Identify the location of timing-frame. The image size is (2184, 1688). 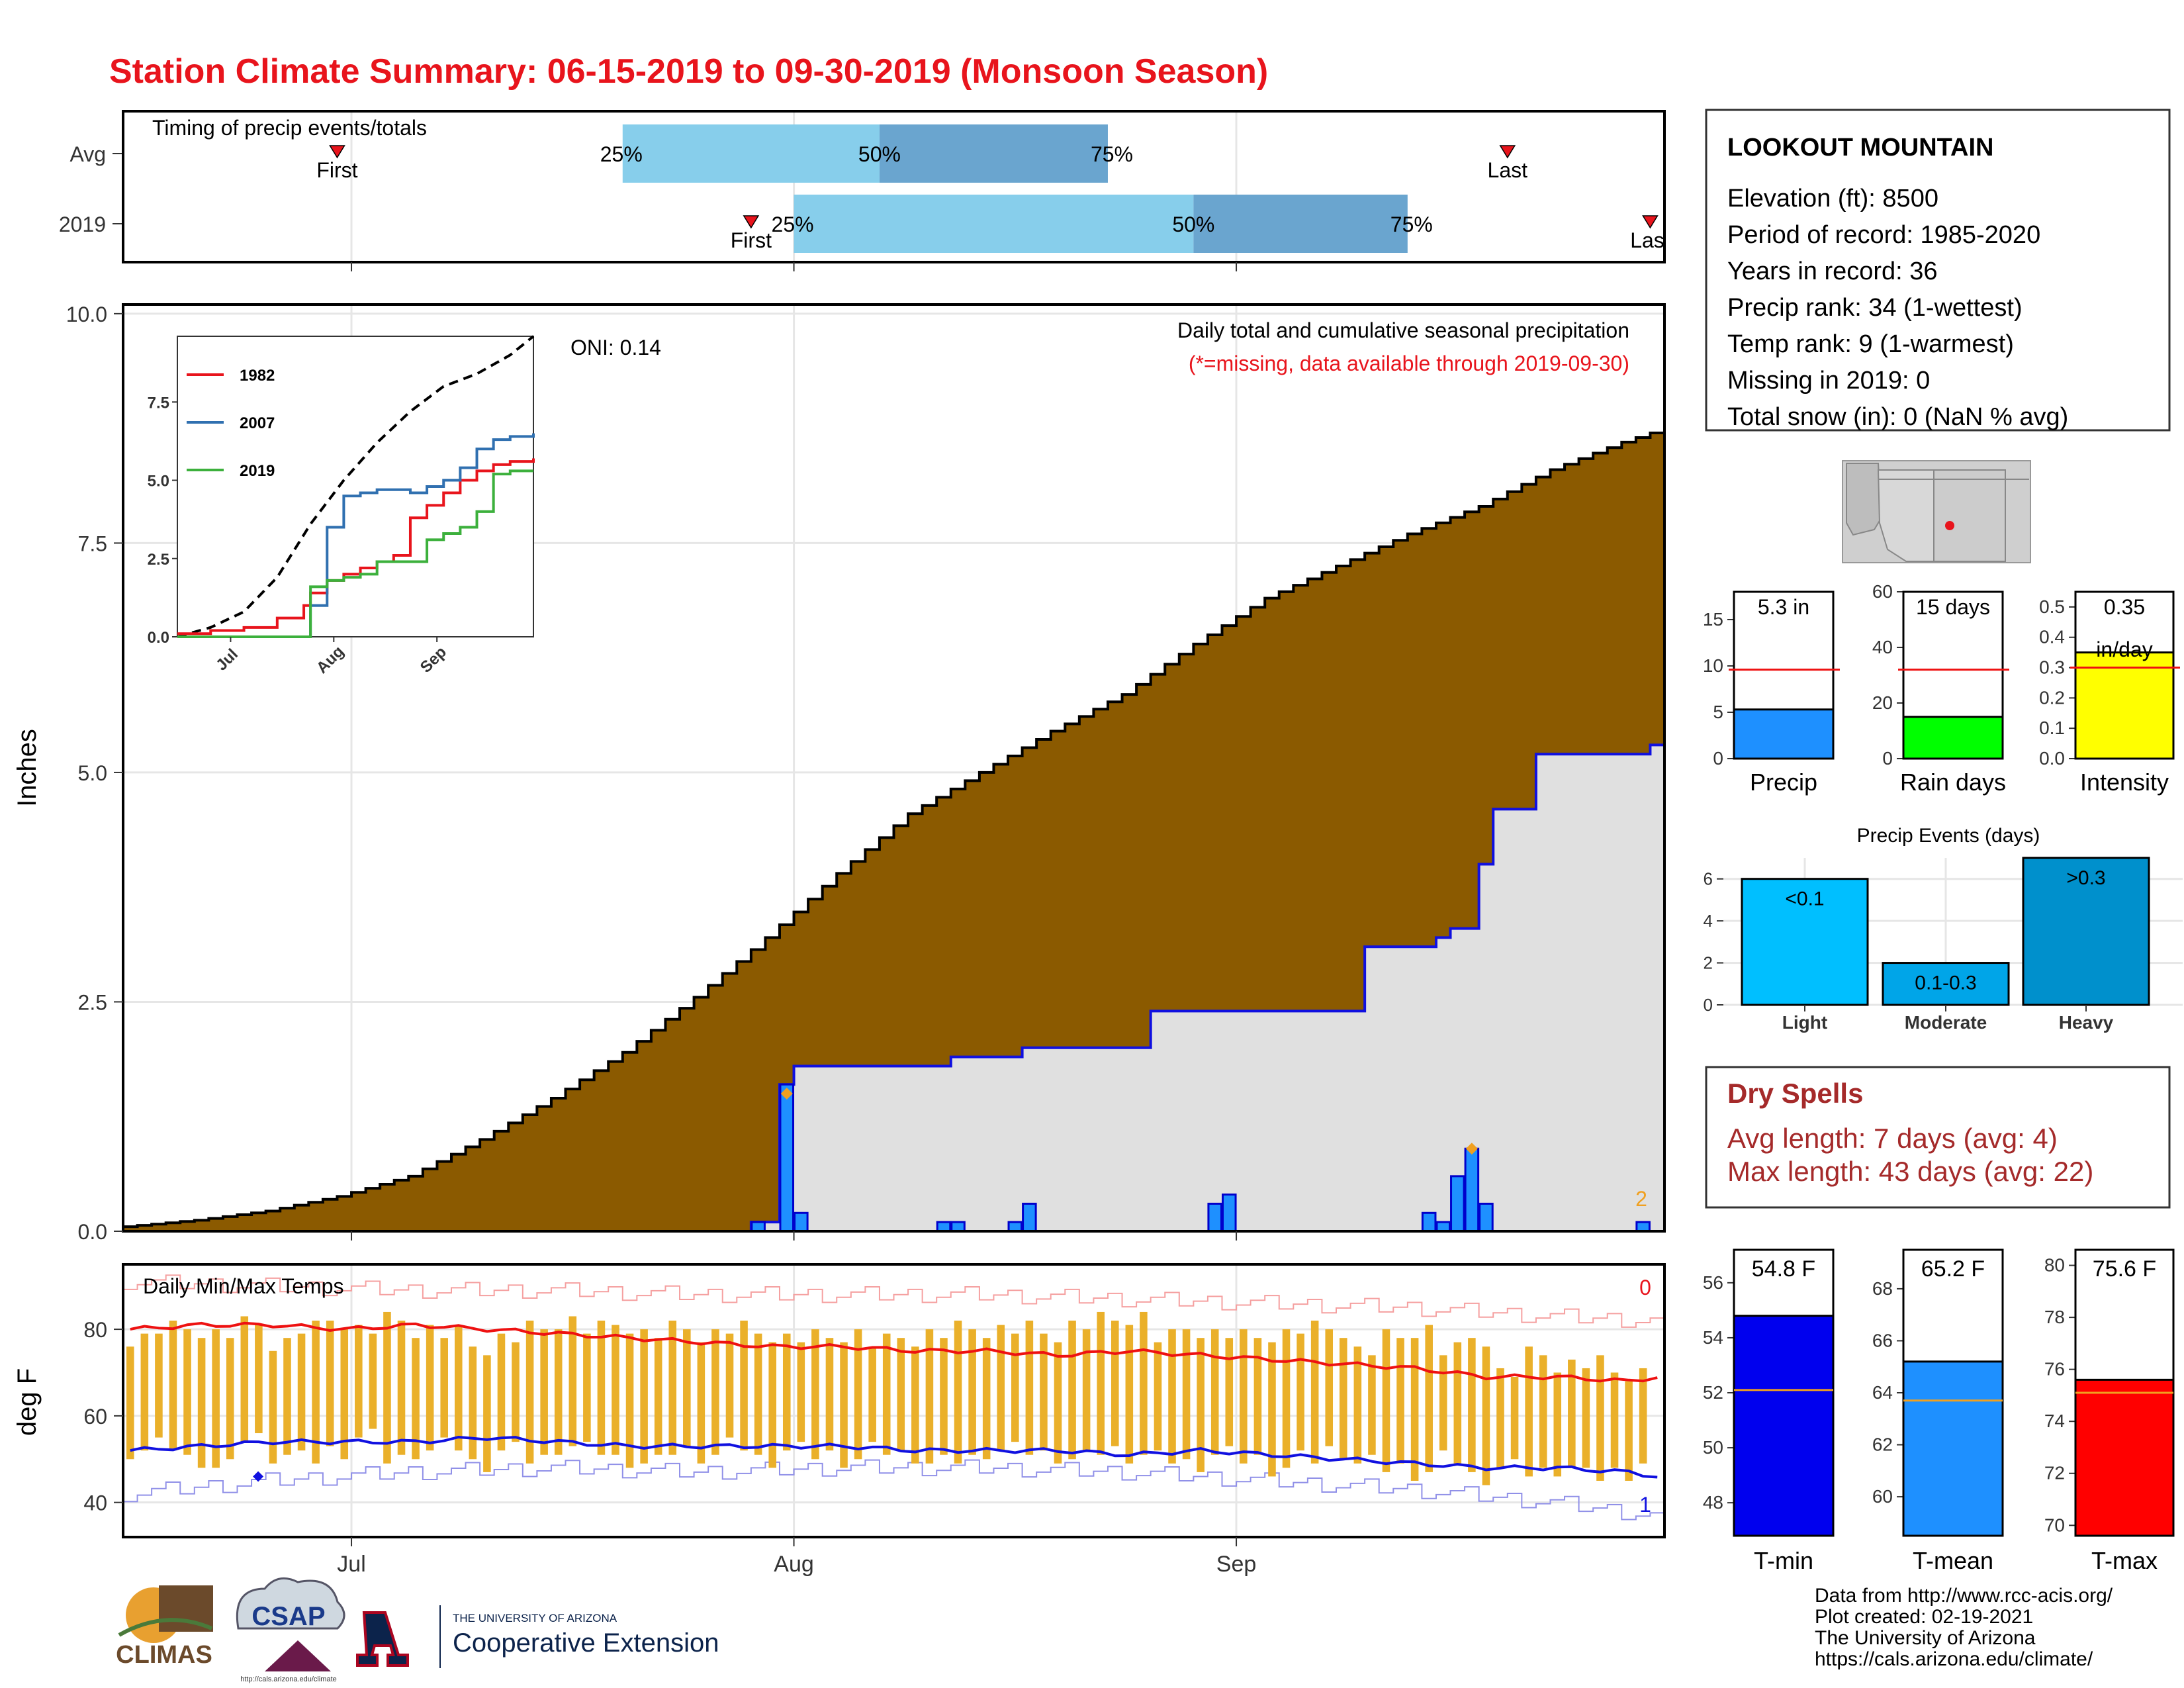
(894, 186).